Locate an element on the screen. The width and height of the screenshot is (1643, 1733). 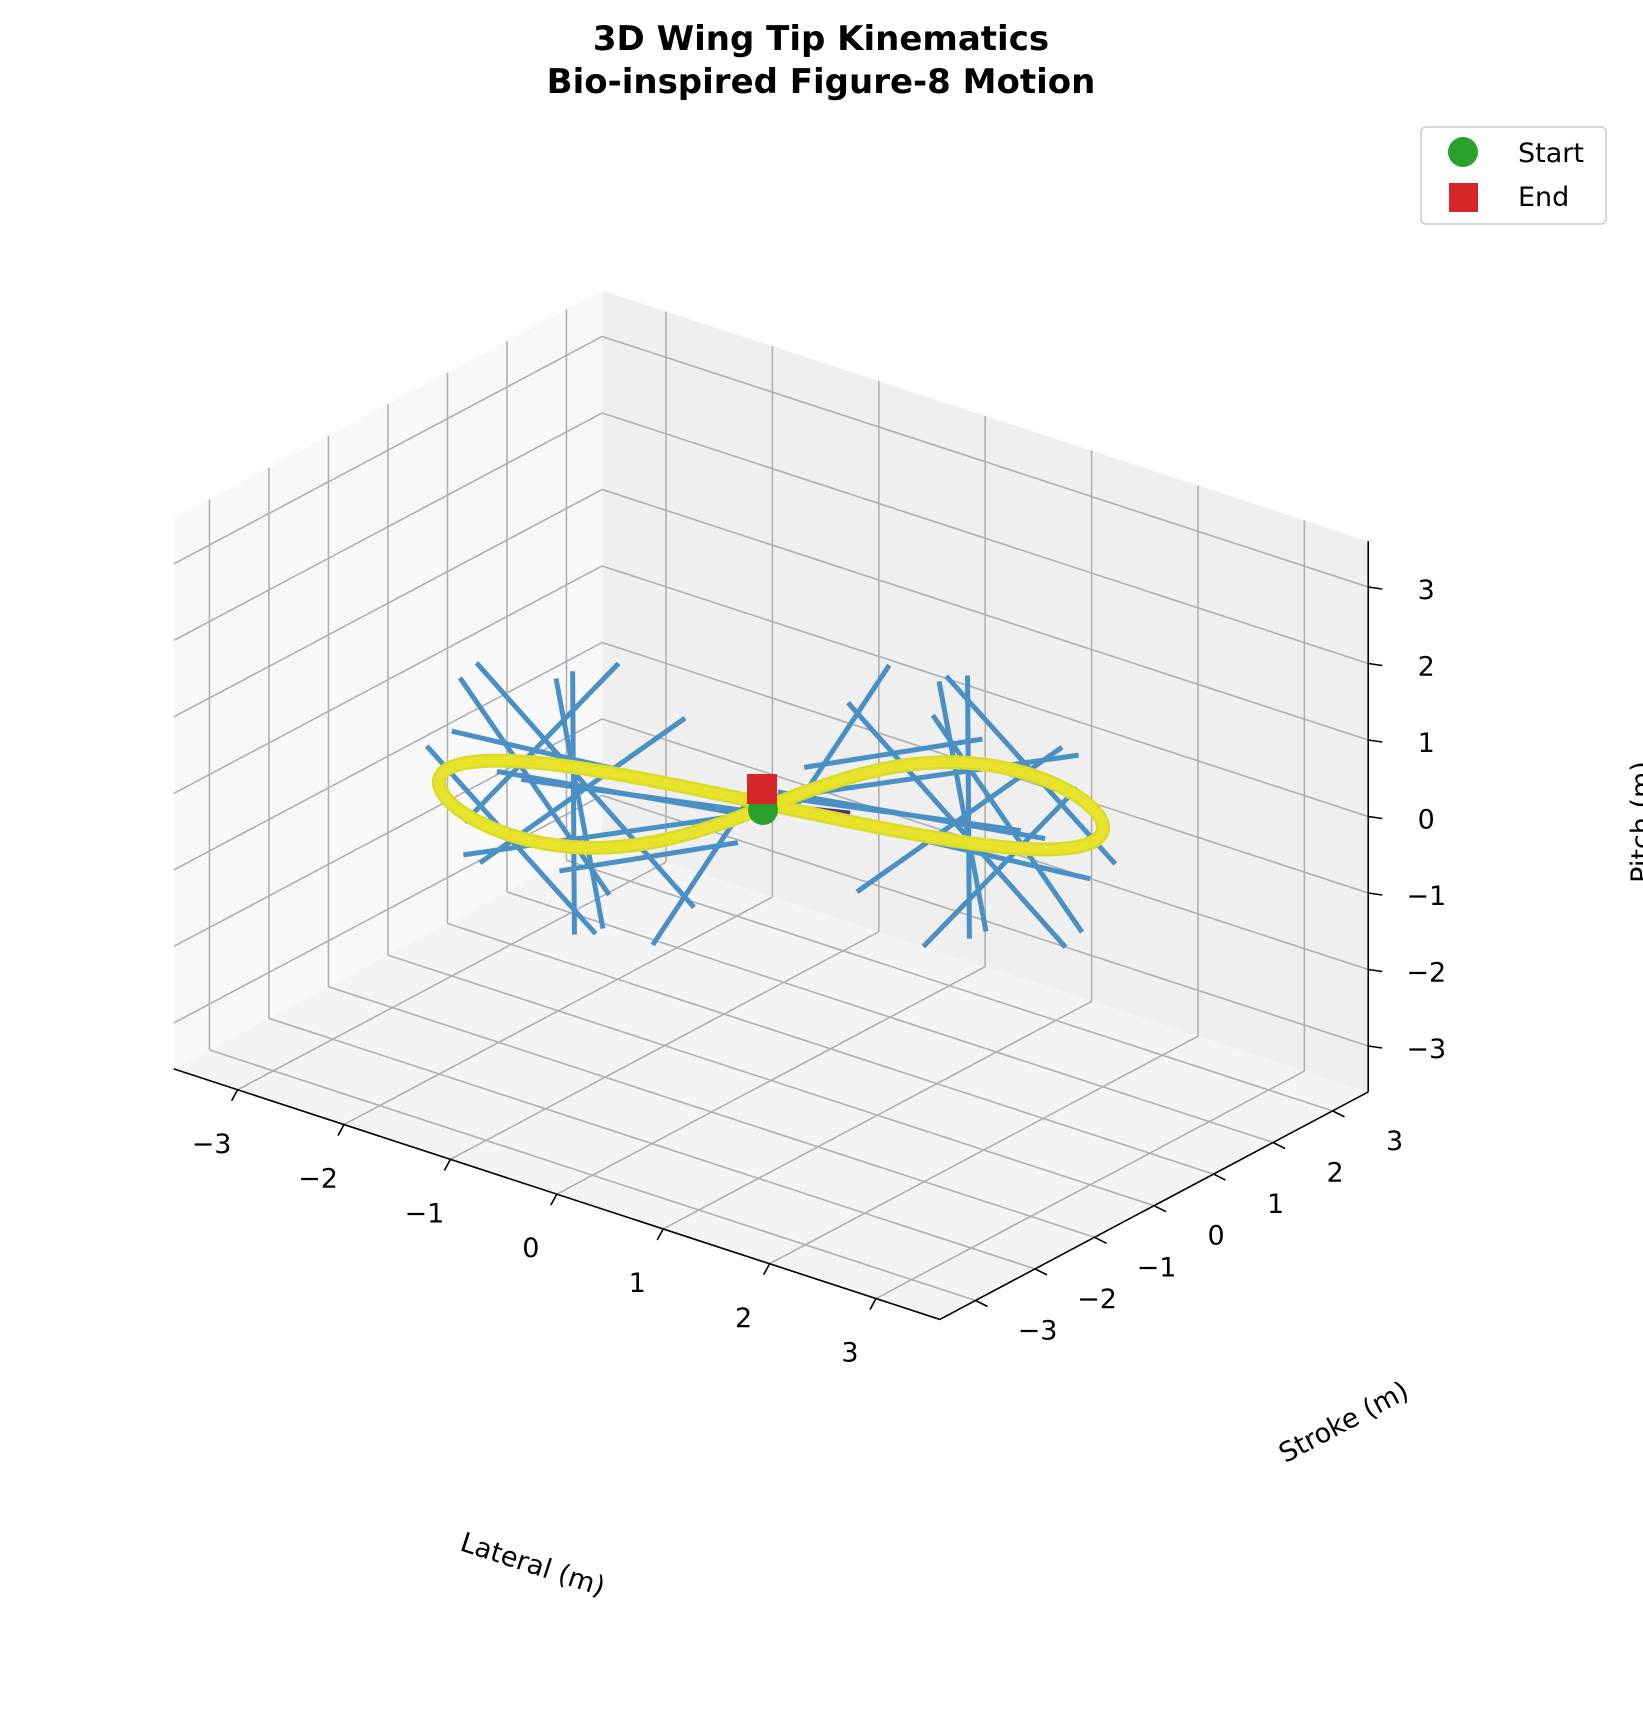
y-tick-label: 3 is located at coordinates (1394, 1141).